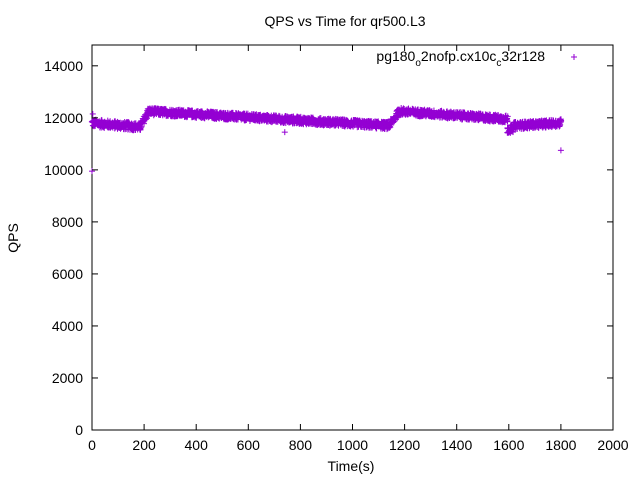  What do you see at coordinates (67, 378) in the screenshot?
I see `y-tick-label-1: 2000` at bounding box center [67, 378].